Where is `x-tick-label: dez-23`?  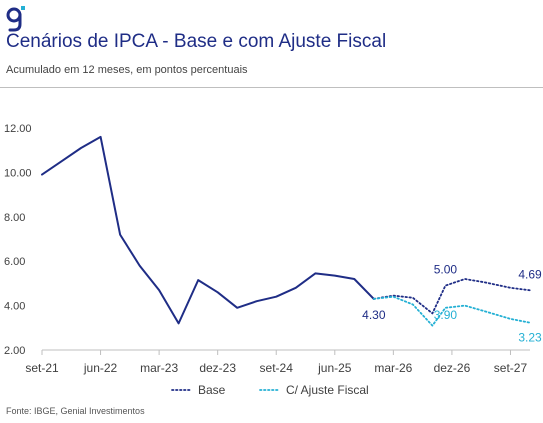
x-tick-label: dez-23 is located at coordinates (217, 368).